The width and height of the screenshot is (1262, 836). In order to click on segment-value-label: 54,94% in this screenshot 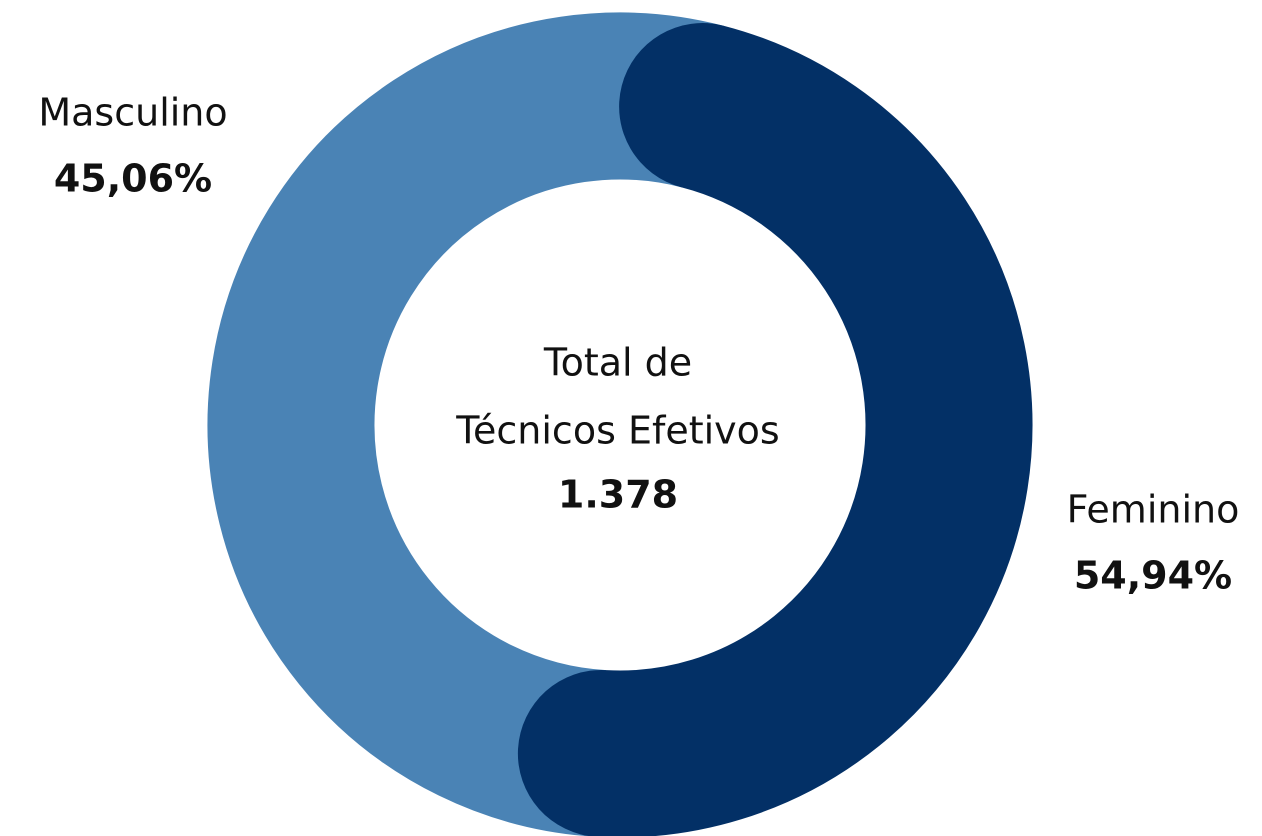, I will do `click(1153, 576)`.